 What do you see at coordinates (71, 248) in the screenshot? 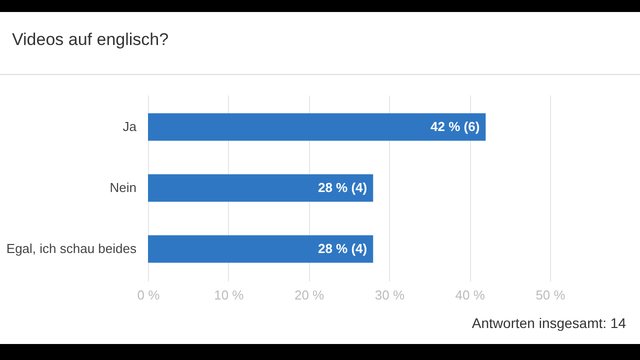
I see `y-tick-label: Egal, ich schau beides` at bounding box center [71, 248].